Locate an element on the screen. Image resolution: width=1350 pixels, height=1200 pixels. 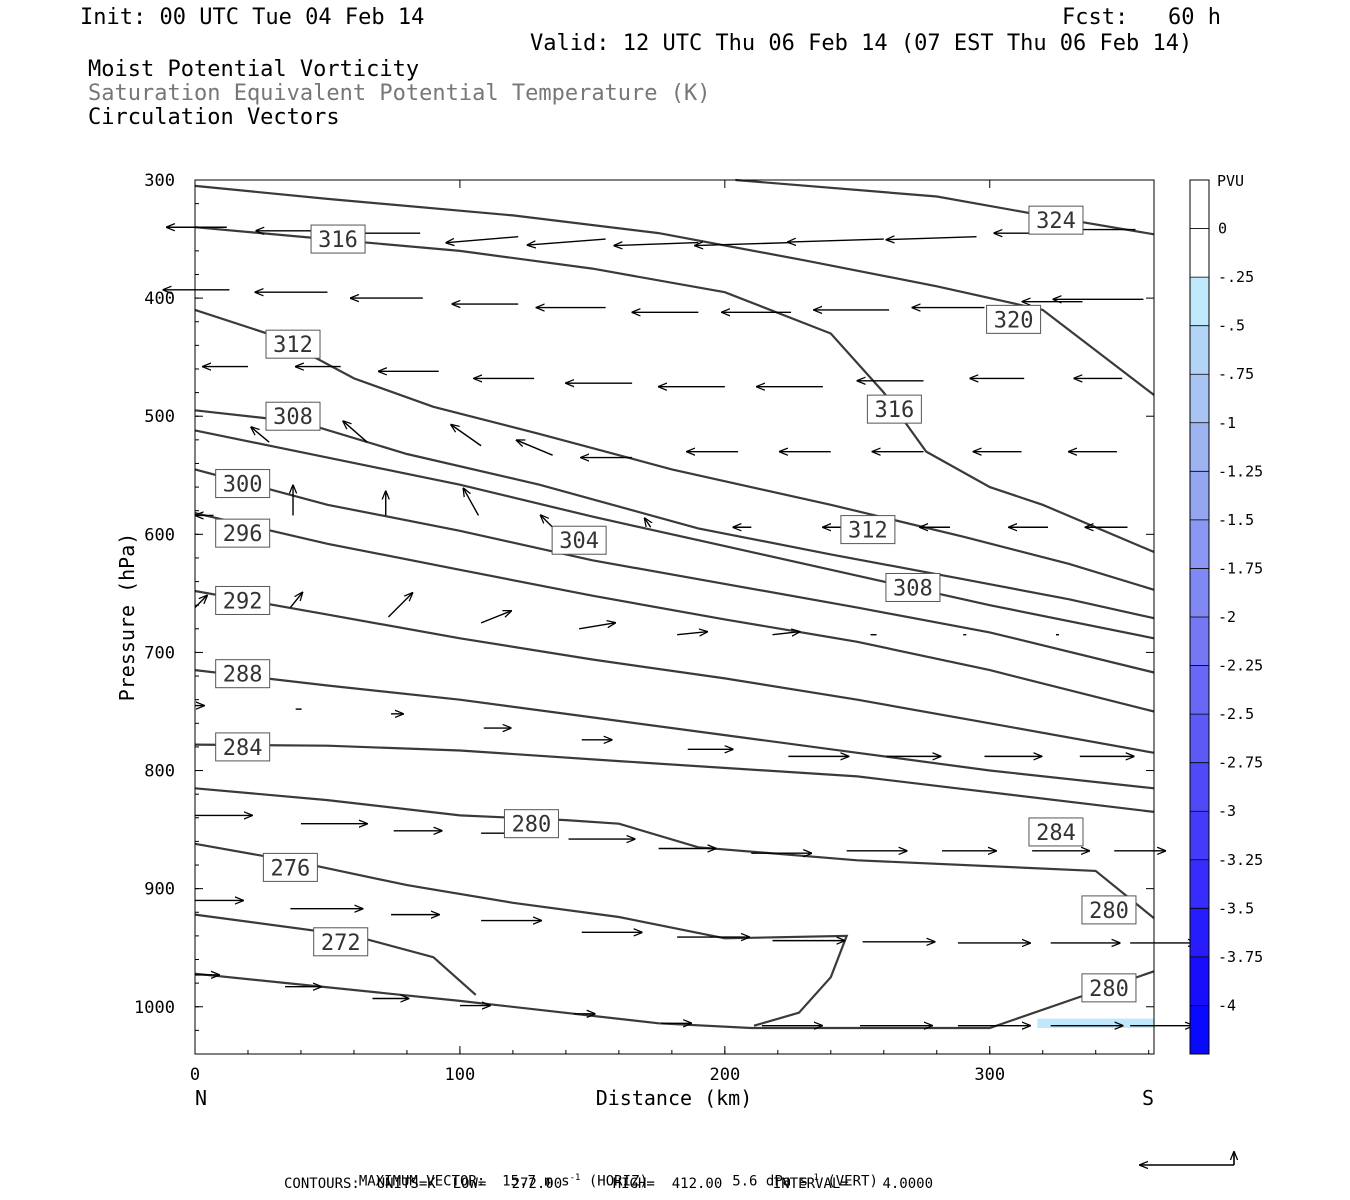
colorbar-level-label: -1.25 is located at coordinates (1240, 471).